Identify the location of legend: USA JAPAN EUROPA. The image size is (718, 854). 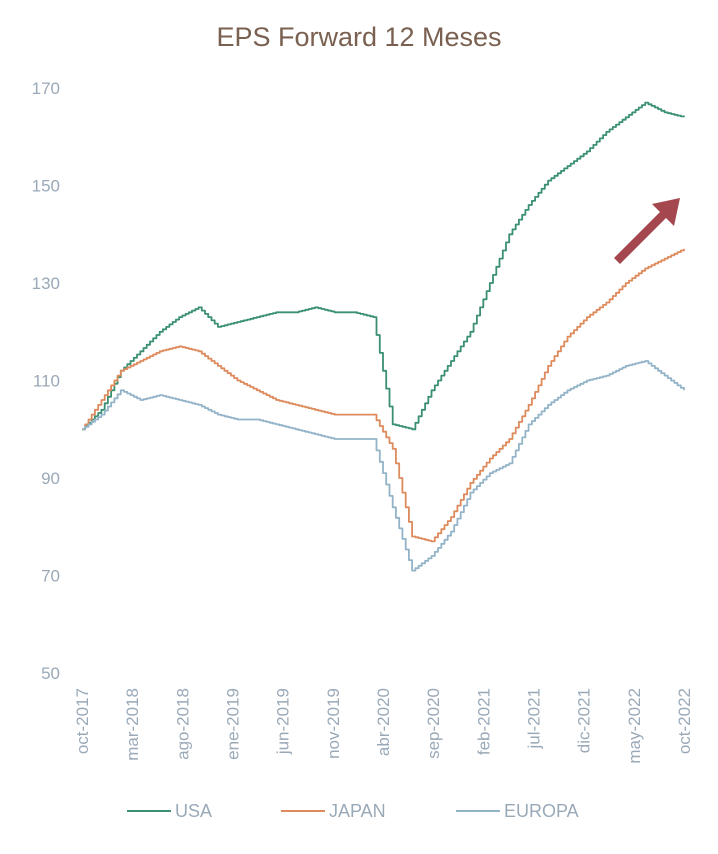
(353, 811).